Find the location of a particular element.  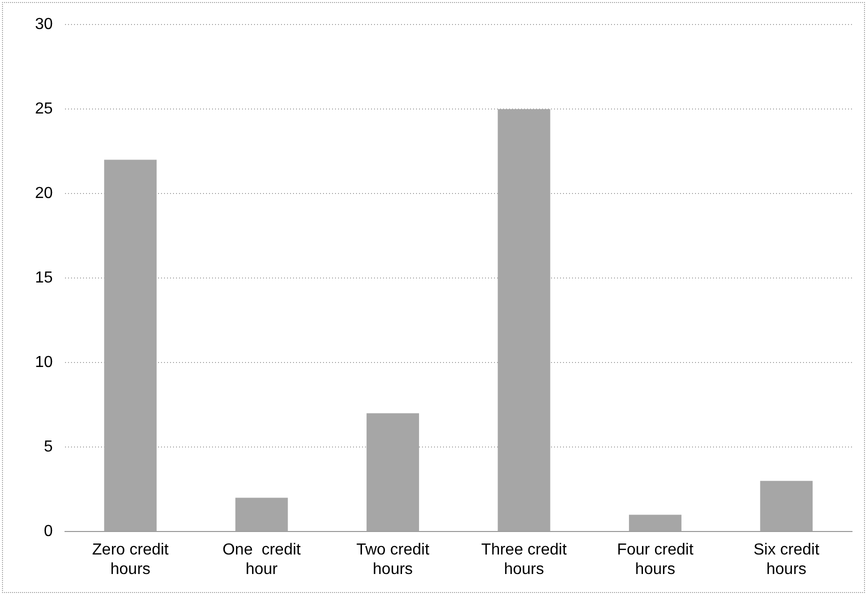

x-tick-label: Zero credit hours is located at coordinates (131, 560).